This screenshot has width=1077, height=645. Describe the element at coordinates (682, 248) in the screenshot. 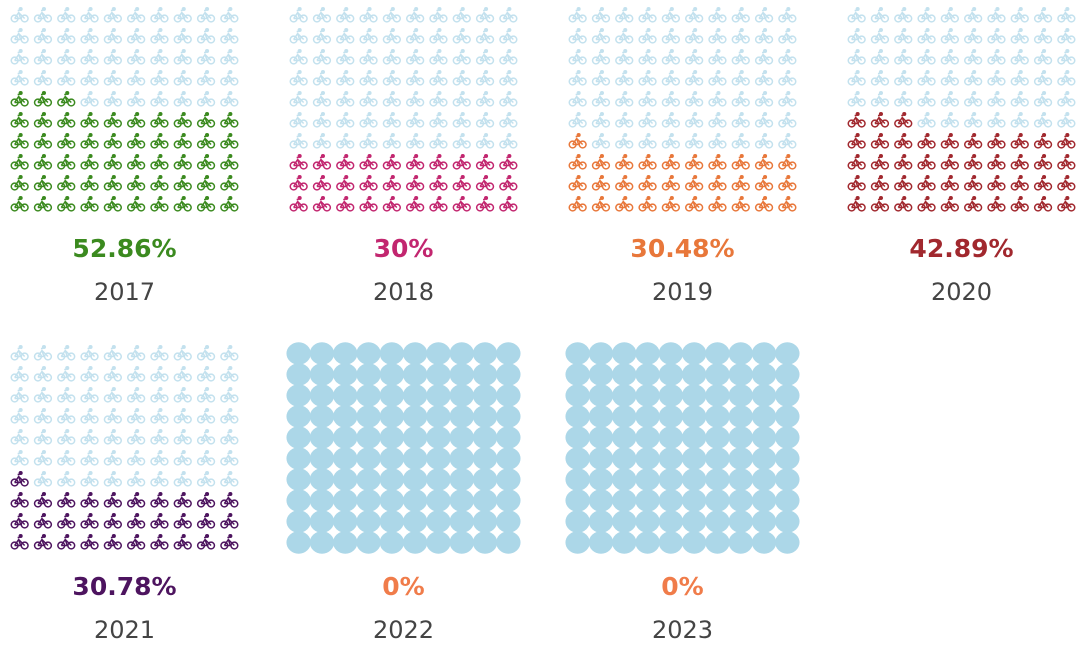

I see `percent-label: 30.48%` at that location.